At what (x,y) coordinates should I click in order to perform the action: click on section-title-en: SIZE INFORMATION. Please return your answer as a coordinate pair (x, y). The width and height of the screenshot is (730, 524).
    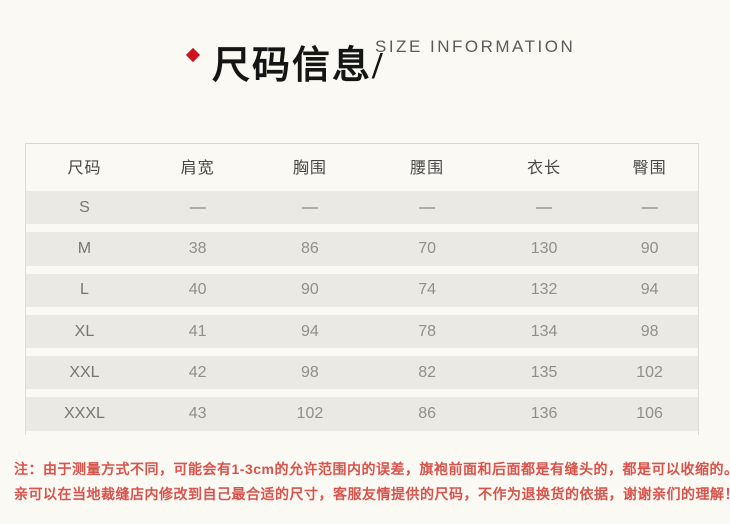
    Looking at the image, I should click on (475, 46).